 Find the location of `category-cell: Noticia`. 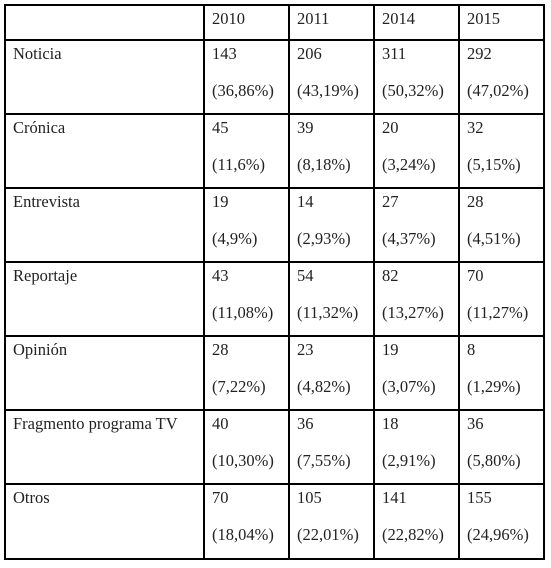

category-cell: Noticia is located at coordinates (104, 77).